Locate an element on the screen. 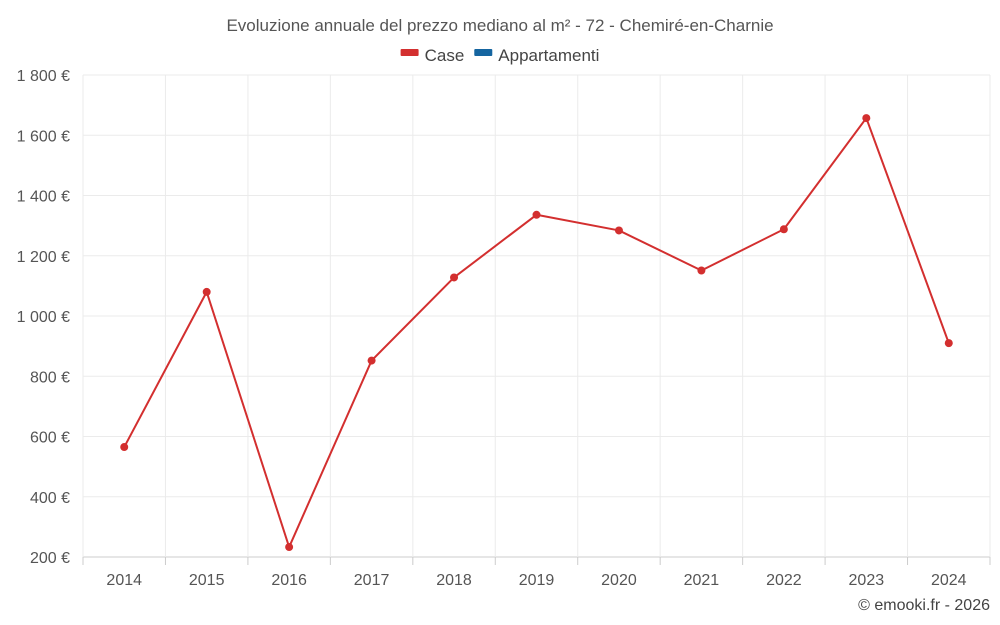  x-tick-label: 2024 is located at coordinates (949, 580).